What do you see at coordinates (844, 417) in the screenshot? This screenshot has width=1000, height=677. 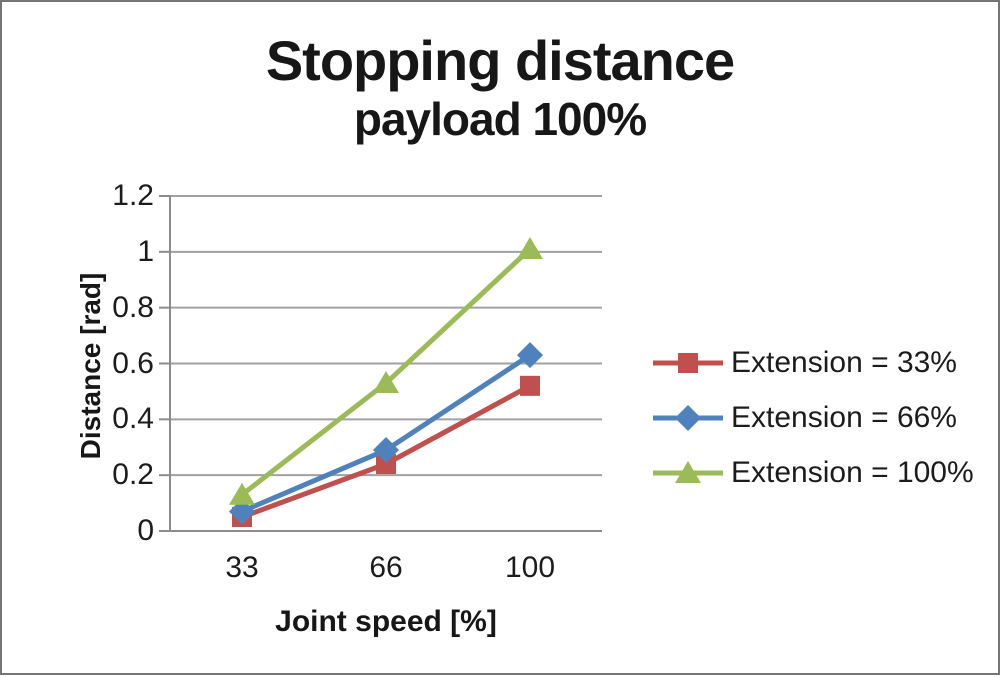 I see `legend-label: Extension = 66%` at bounding box center [844, 417].